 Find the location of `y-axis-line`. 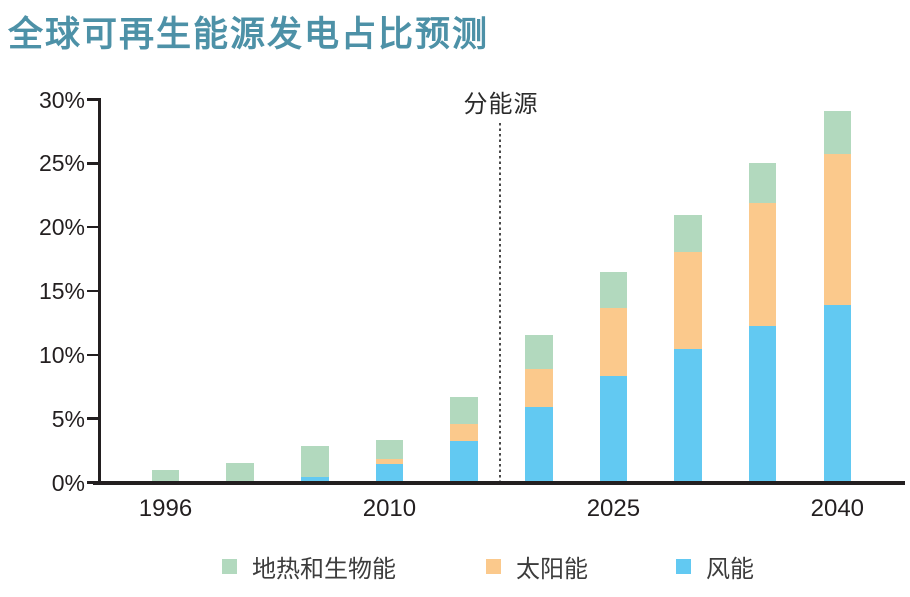

y-axis-line is located at coordinates (99, 291).